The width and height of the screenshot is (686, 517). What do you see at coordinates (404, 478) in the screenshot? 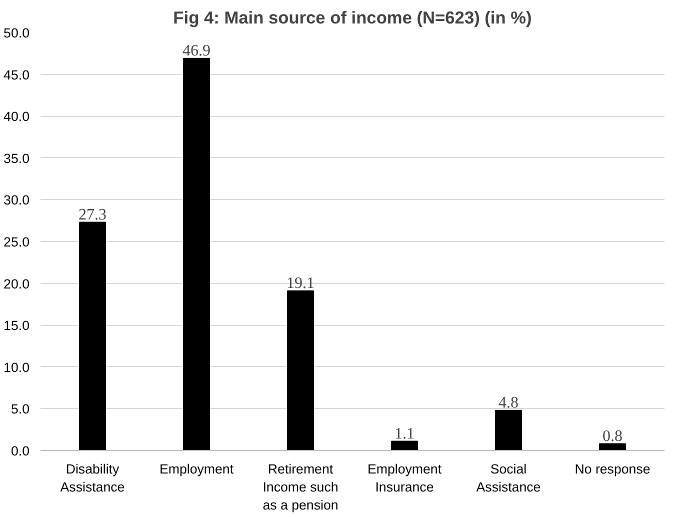
I see `x-tick-label: Employment Insurance` at bounding box center [404, 478].